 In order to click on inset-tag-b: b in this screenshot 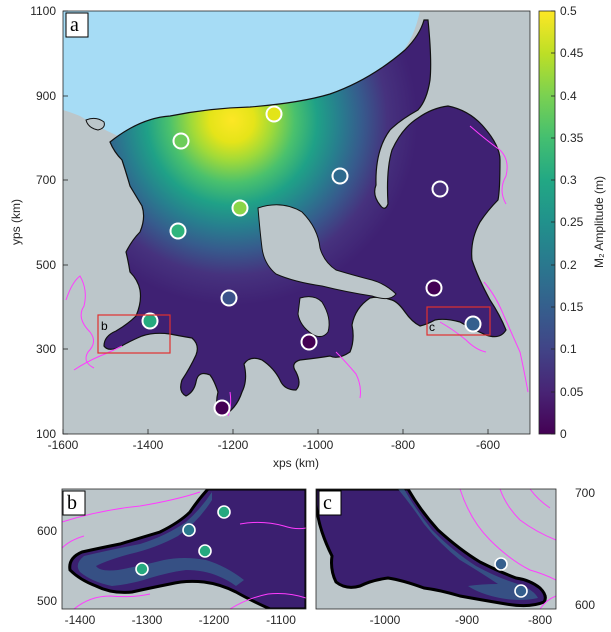, I will do `click(104, 326)`.